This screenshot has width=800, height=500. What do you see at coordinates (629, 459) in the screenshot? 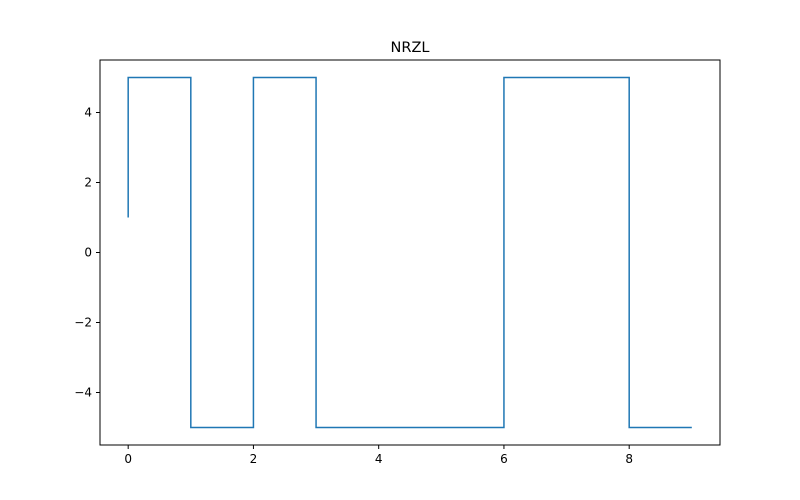
I see `x-tick-label: 8` at bounding box center [629, 459].